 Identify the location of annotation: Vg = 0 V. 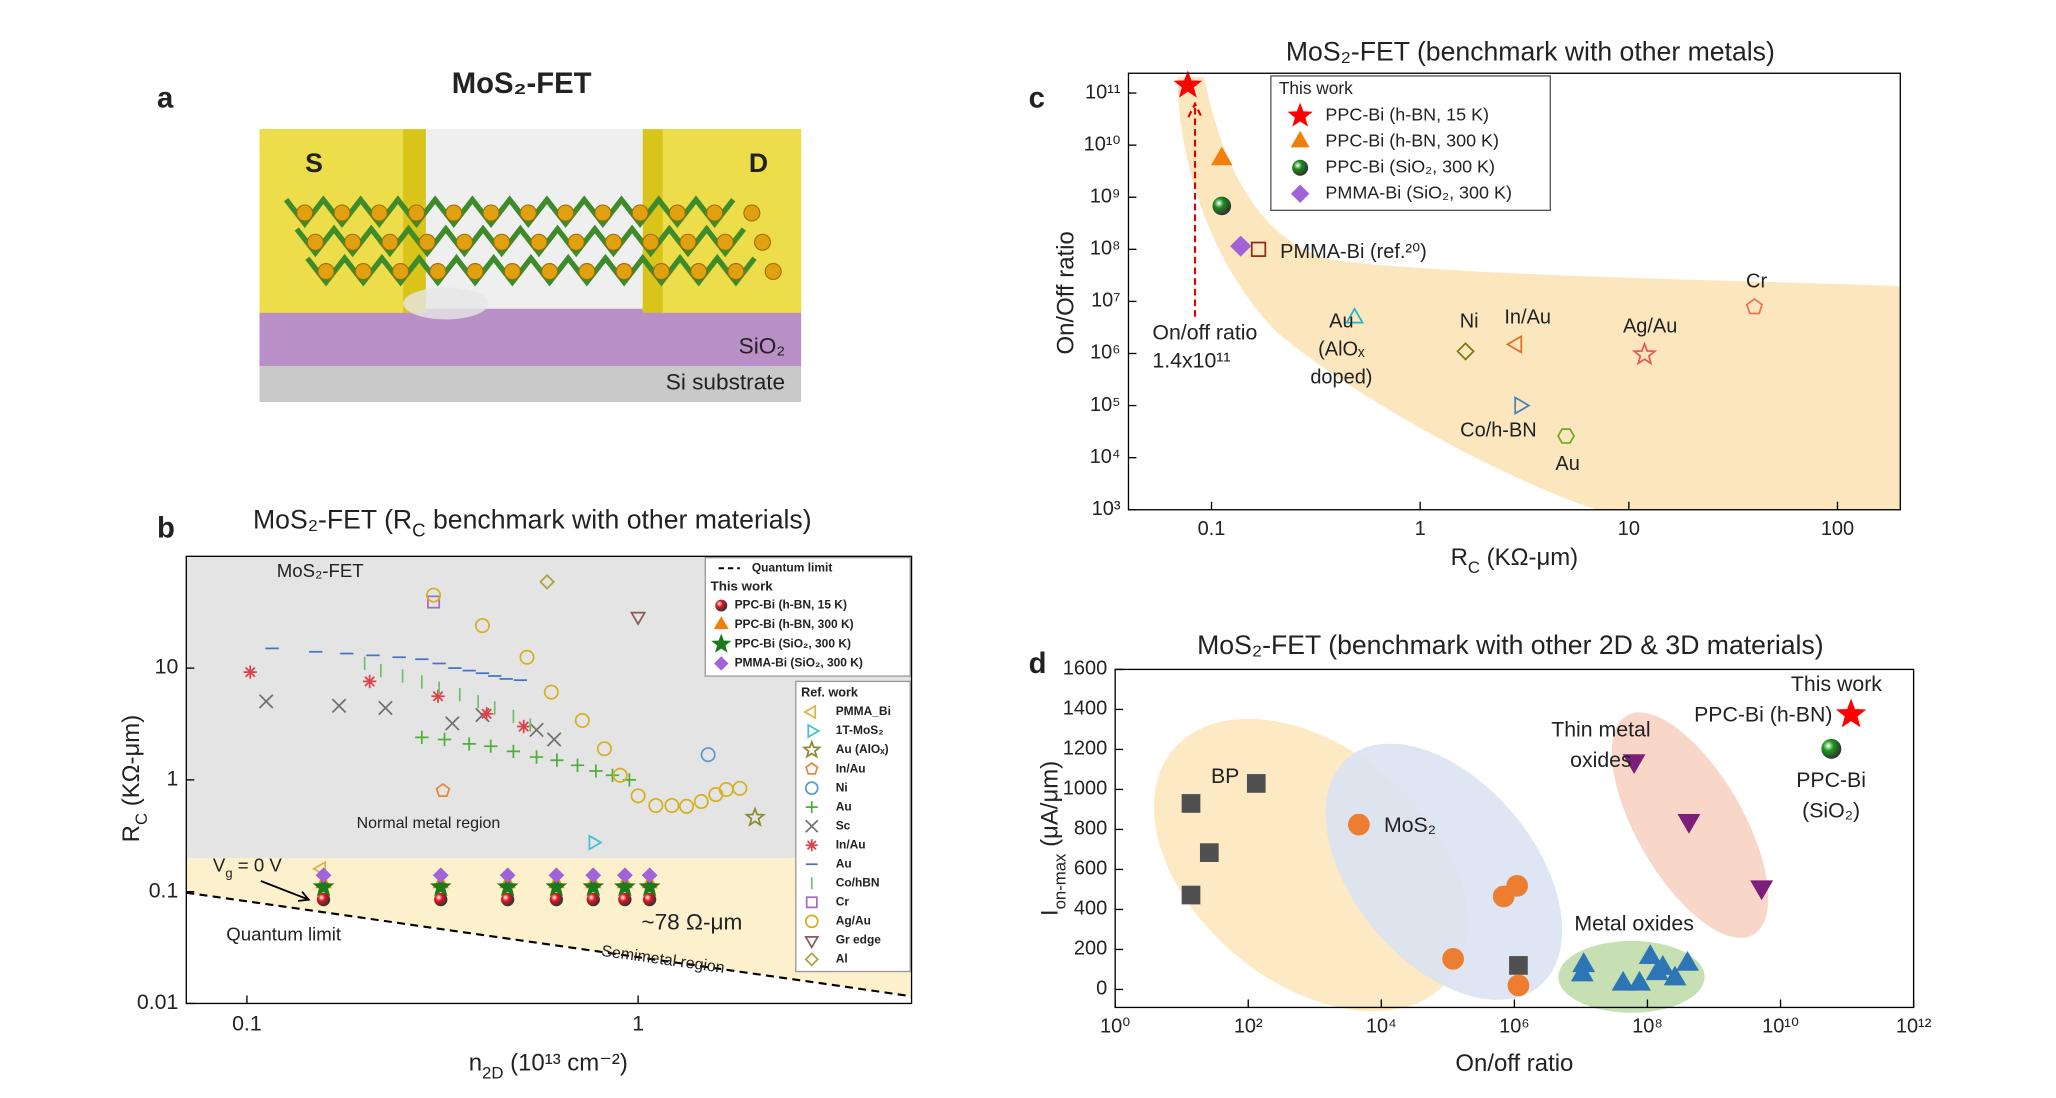
(247, 867).